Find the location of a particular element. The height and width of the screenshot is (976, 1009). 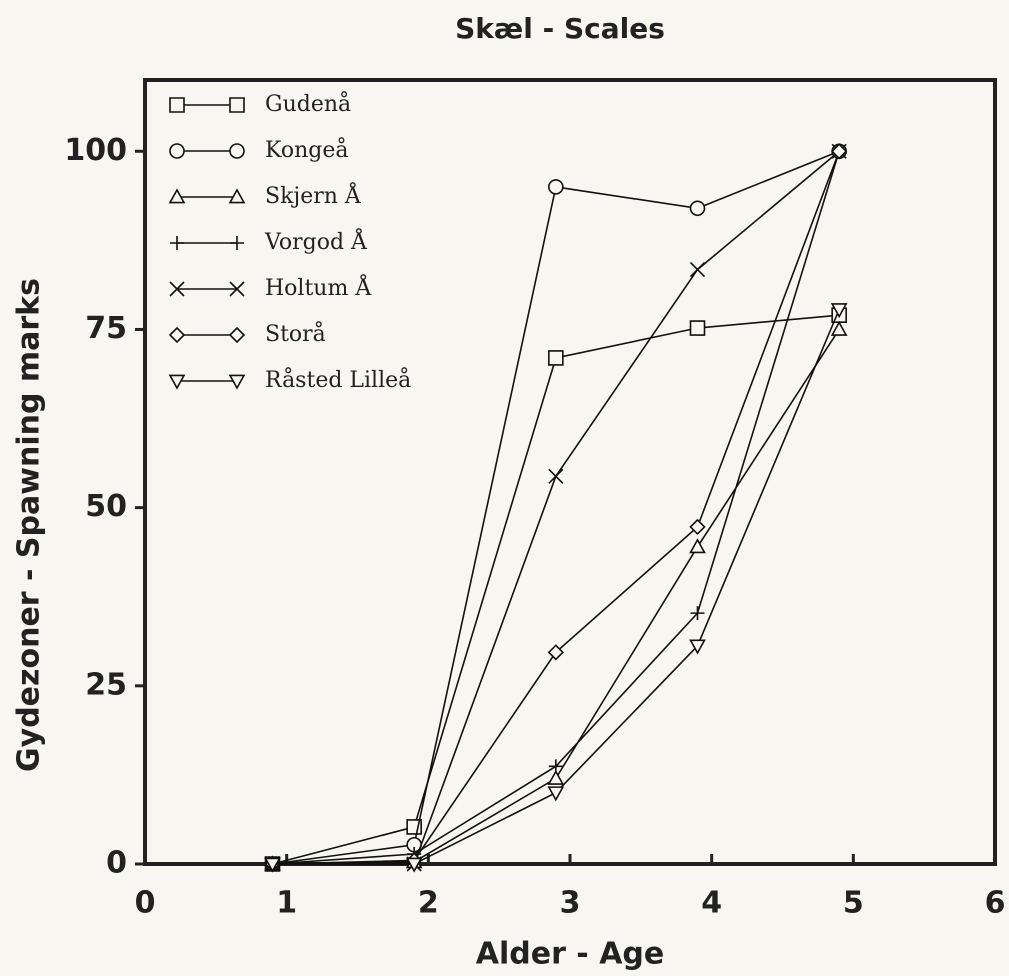

y-tick-label: 0 is located at coordinates (116, 863).